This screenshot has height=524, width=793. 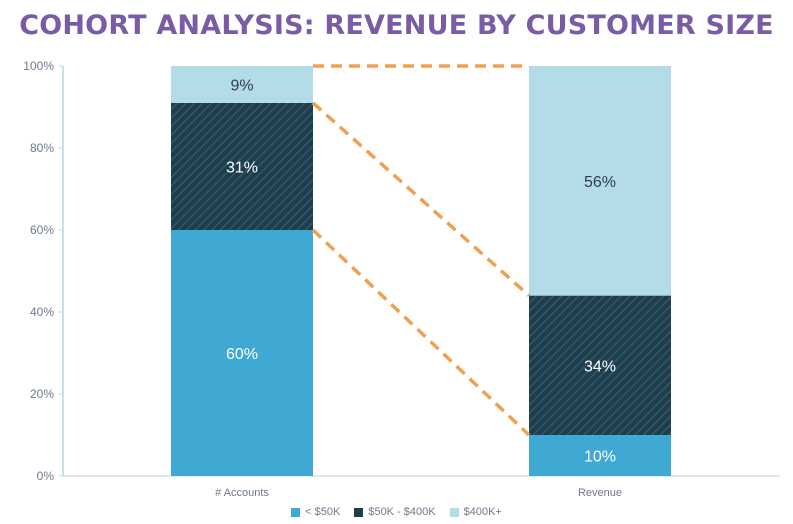 I want to click on data-label: 9%, so click(x=241, y=85).